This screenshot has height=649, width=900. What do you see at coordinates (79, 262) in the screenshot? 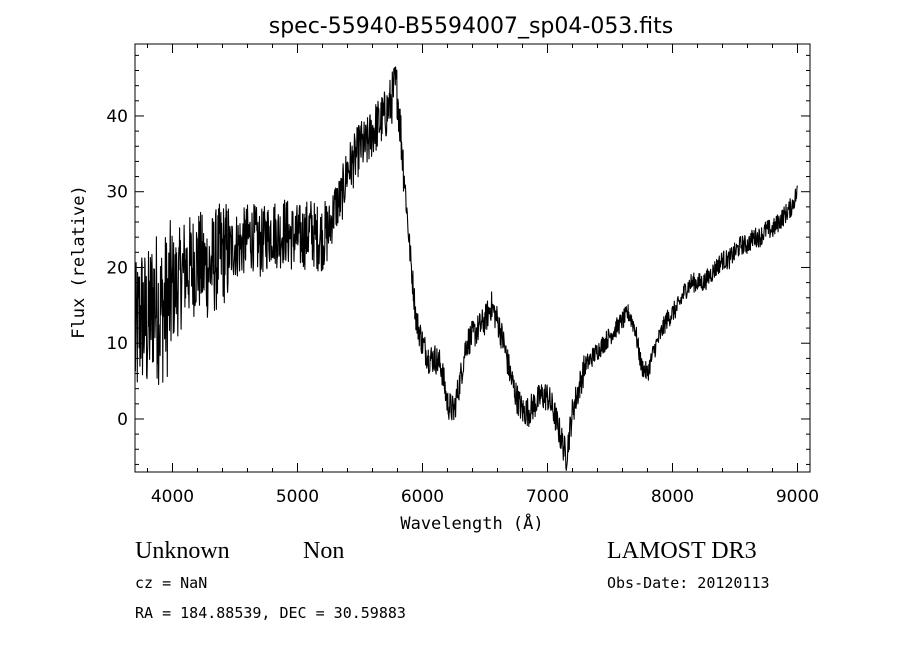
I see `y-axis-label: Flux (relative)` at bounding box center [79, 262].